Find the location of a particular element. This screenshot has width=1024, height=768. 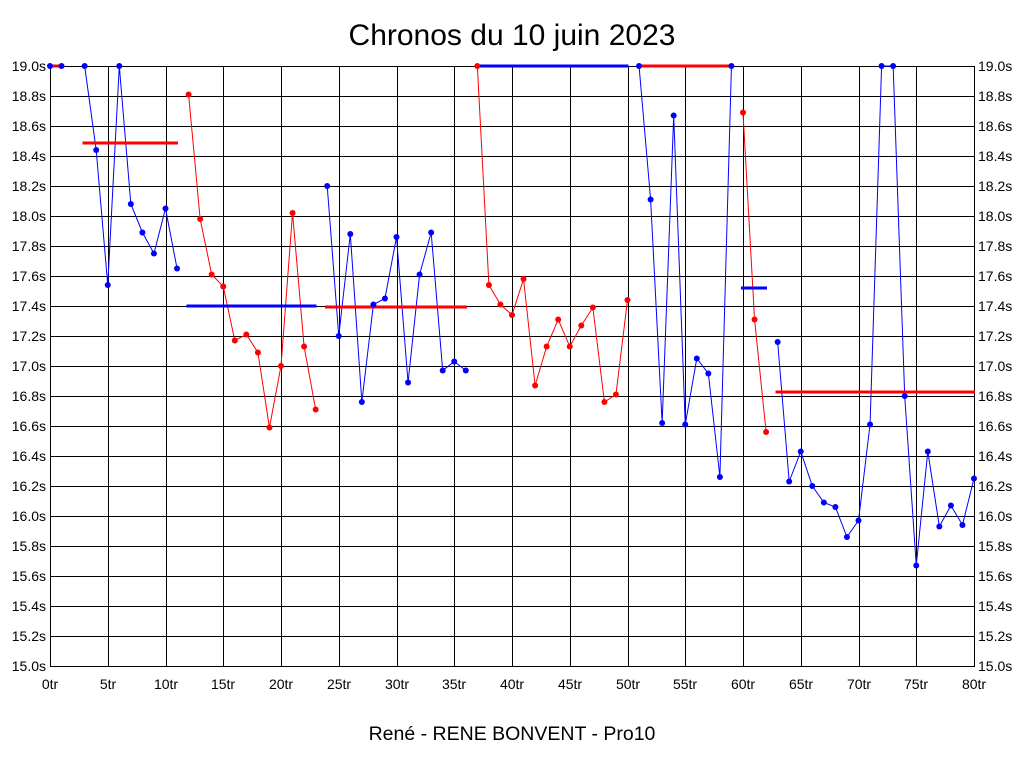

x-tick-label: 25tr is located at coordinates (339, 684).